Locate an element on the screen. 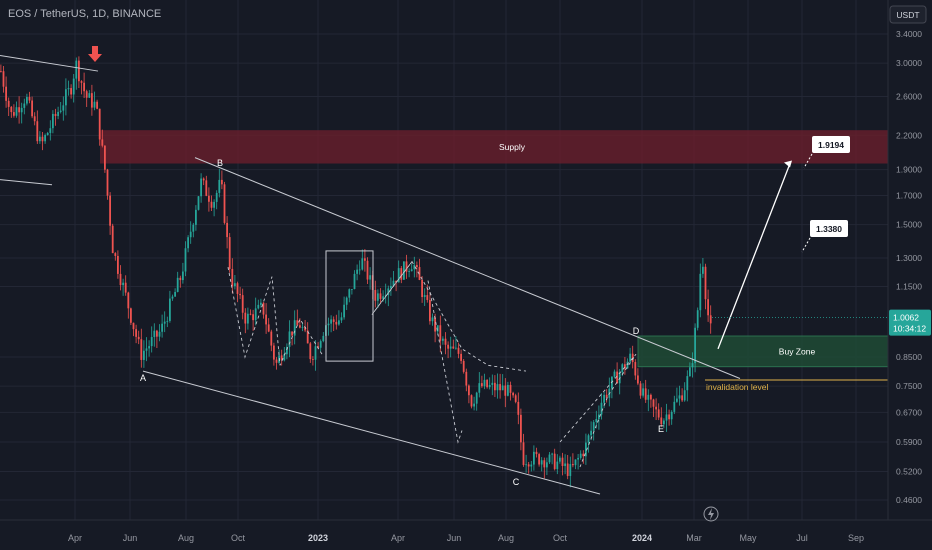 The width and height of the screenshot is (932, 550). consolidation-box is located at coordinates (349, 306).